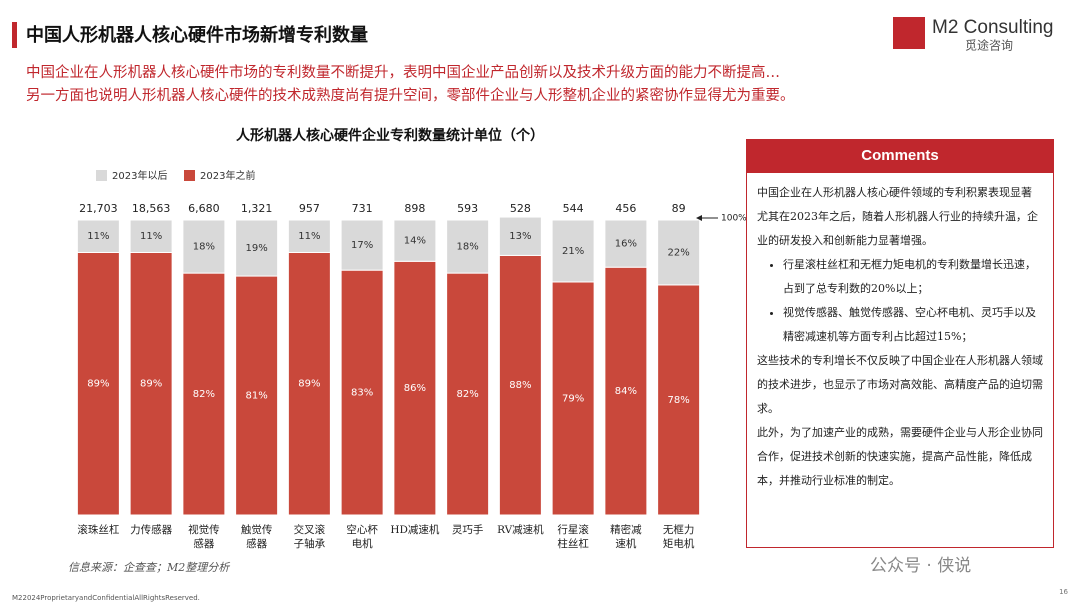 This screenshot has height=608, width=1080. Describe the element at coordinates (98, 529) in the screenshot. I see `x-tick-label: 滚珠丝杠` at that location.